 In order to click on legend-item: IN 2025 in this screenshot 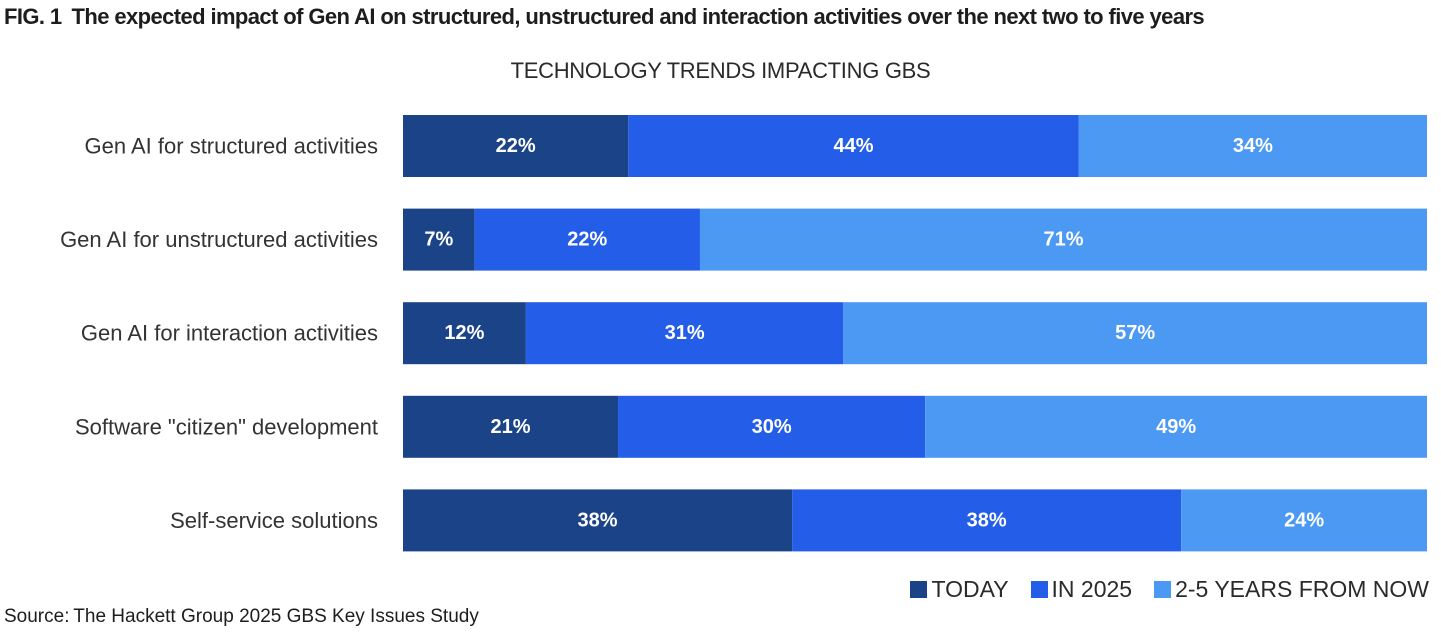, I will do `click(1081, 589)`.